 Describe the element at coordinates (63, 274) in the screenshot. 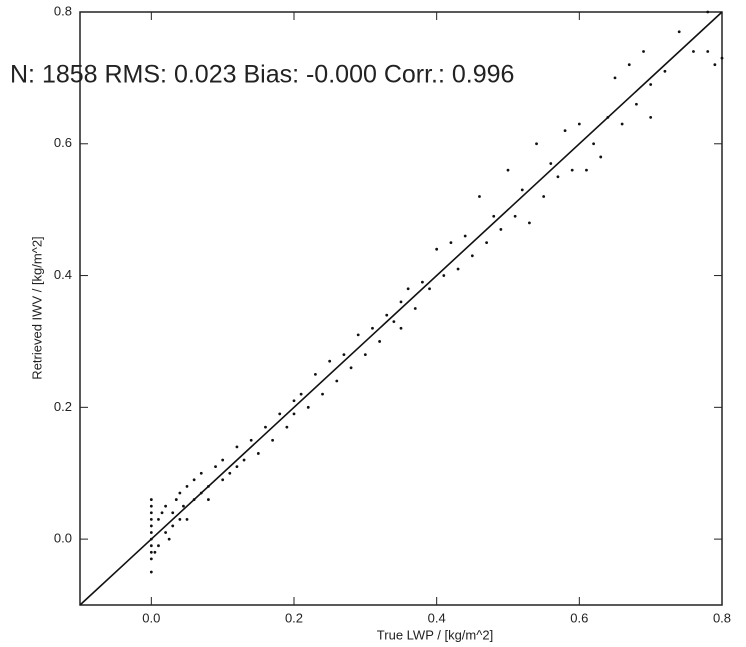

I see `y-tick-label: 0.4` at that location.